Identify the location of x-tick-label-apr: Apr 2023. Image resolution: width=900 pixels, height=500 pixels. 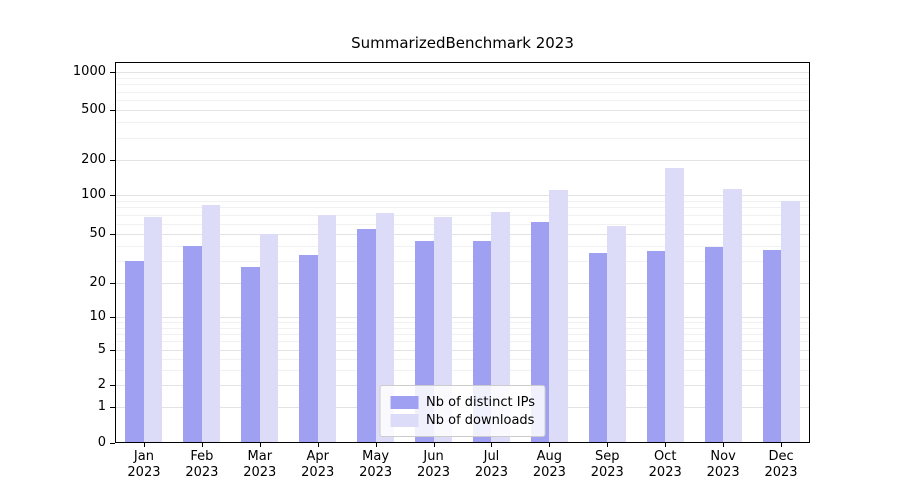
(318, 464).